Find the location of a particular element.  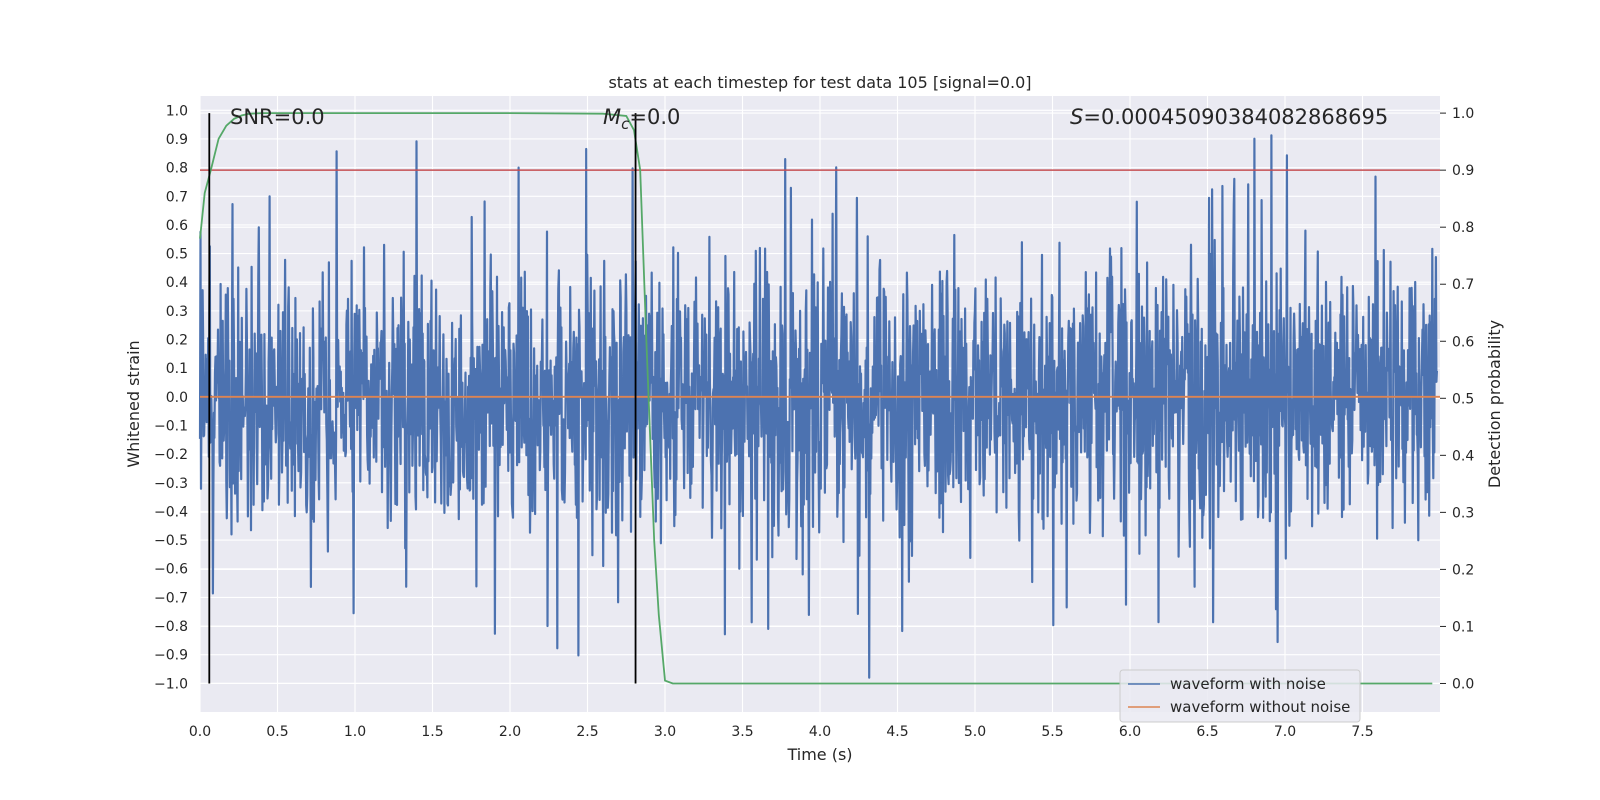

x-tick-label-14: 7.0 is located at coordinates (1285, 732).